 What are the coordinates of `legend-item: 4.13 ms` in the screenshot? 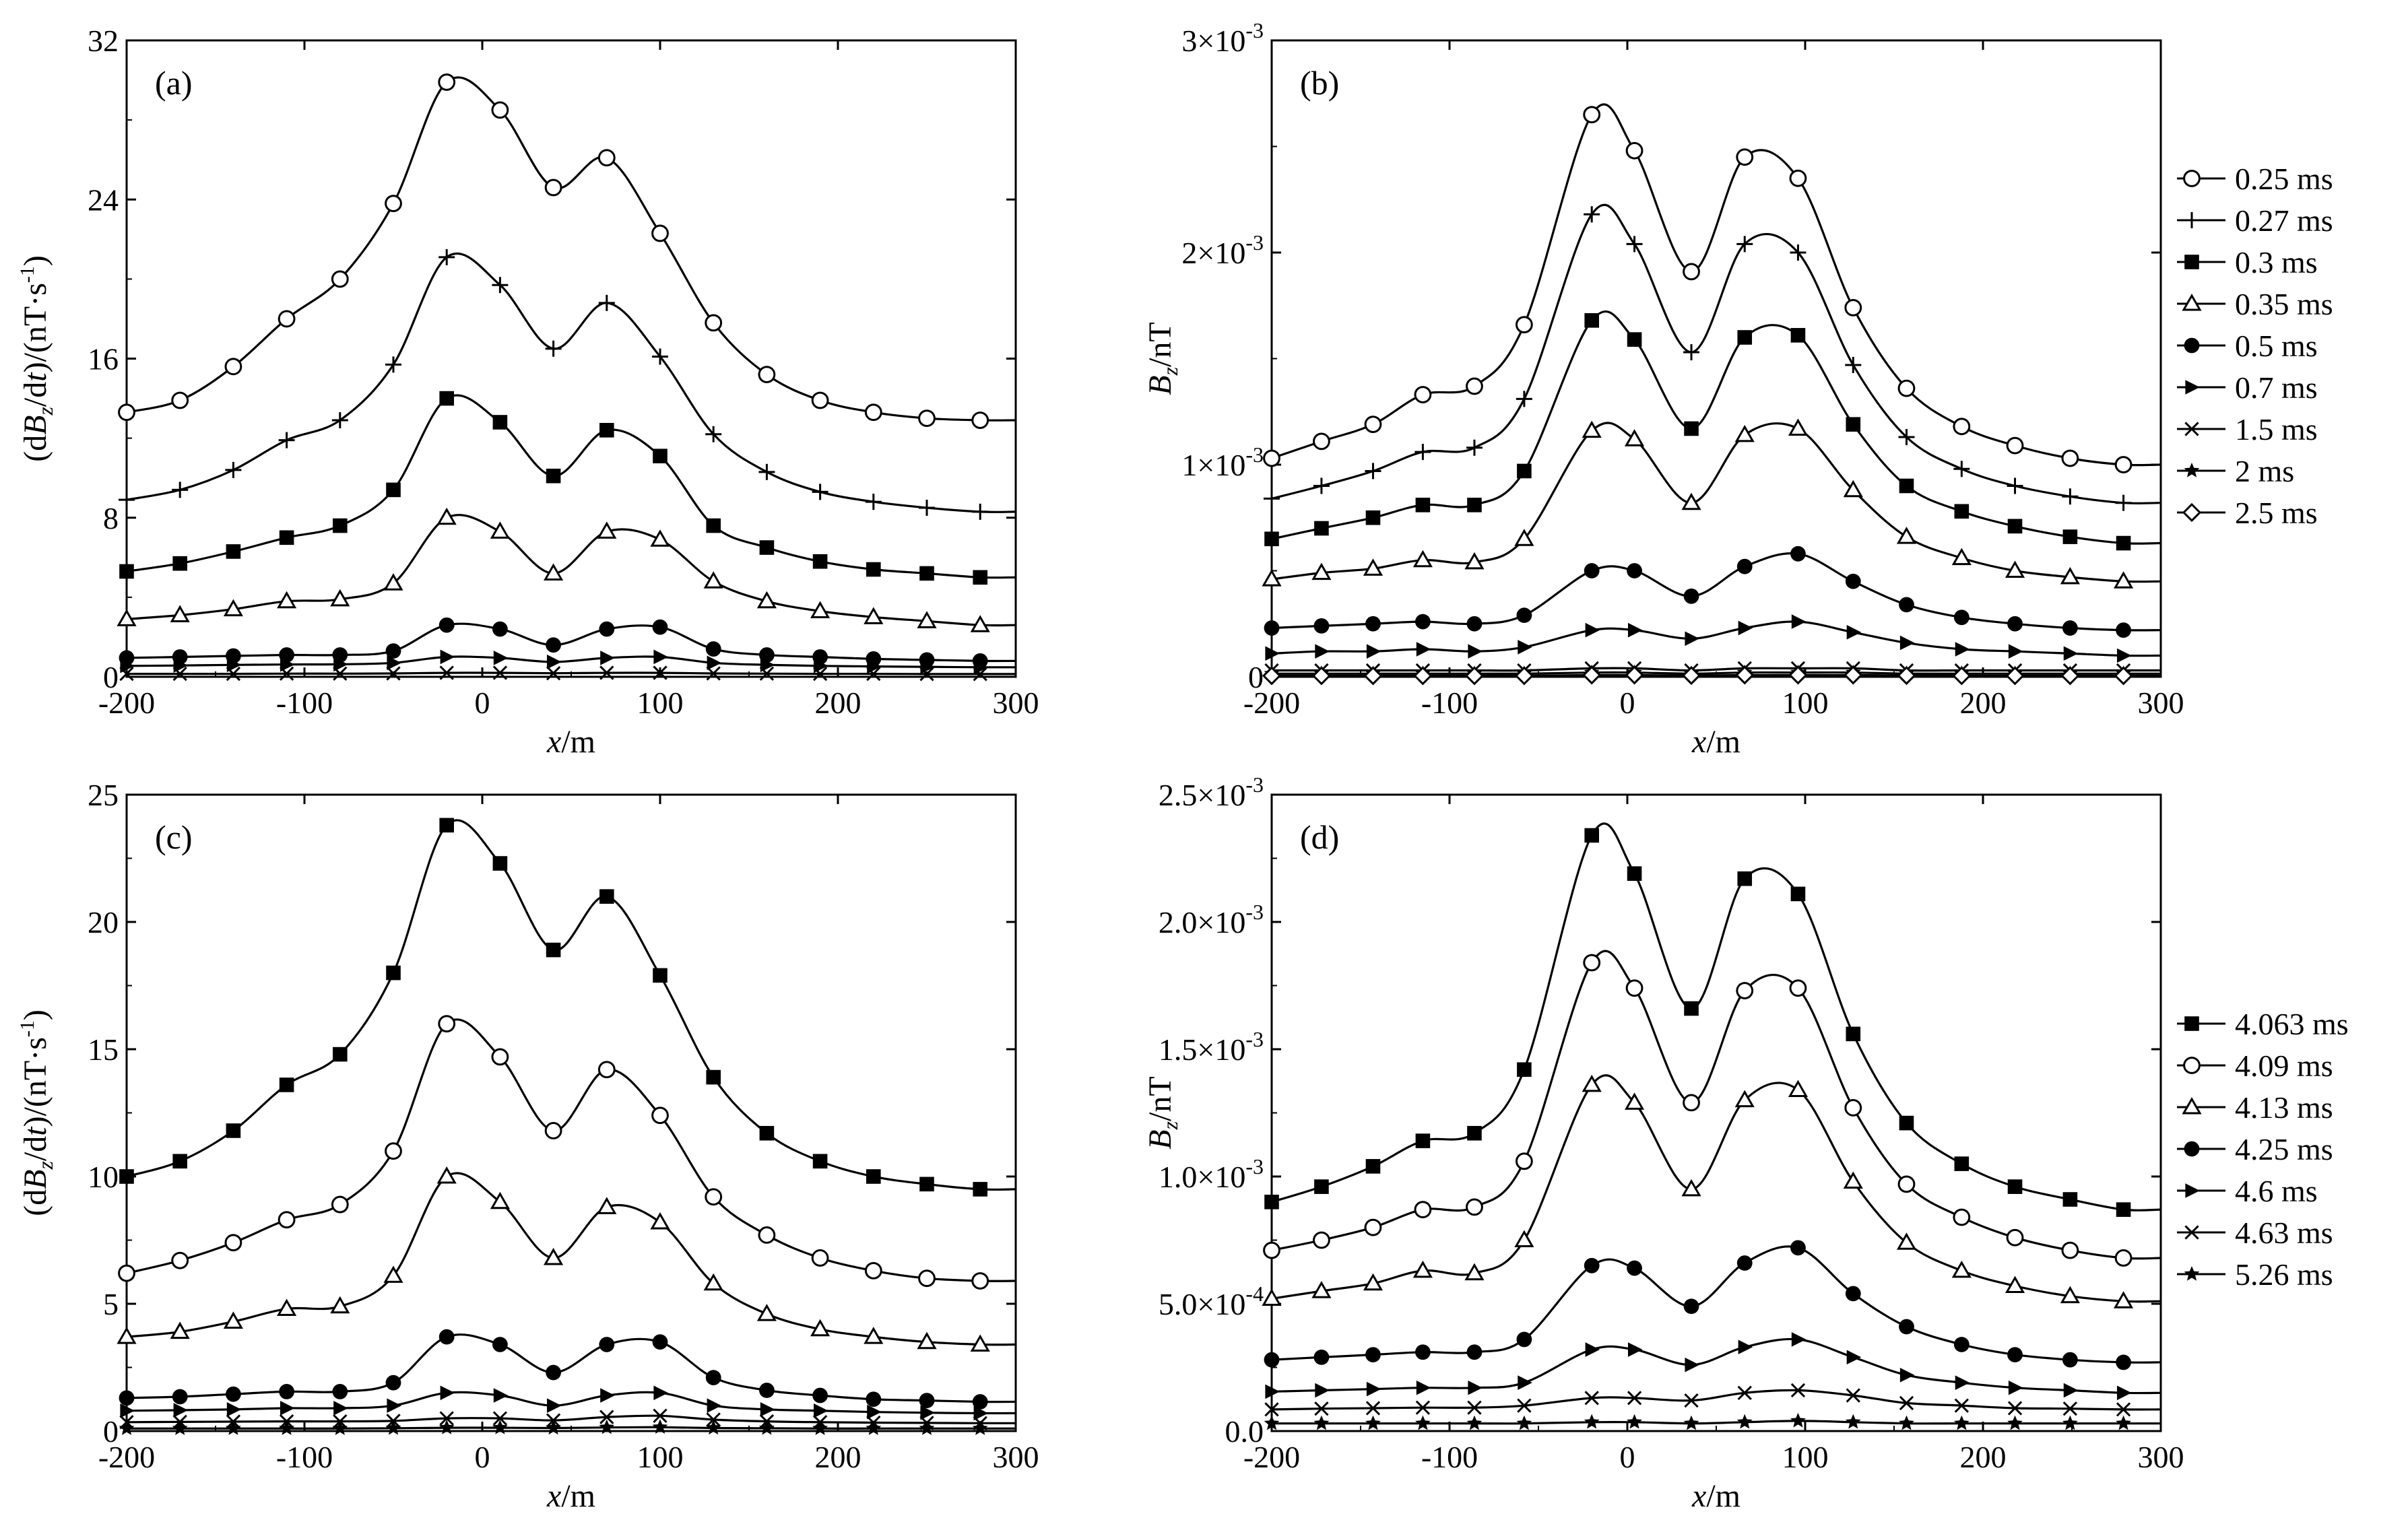 It's located at (2255, 1107).